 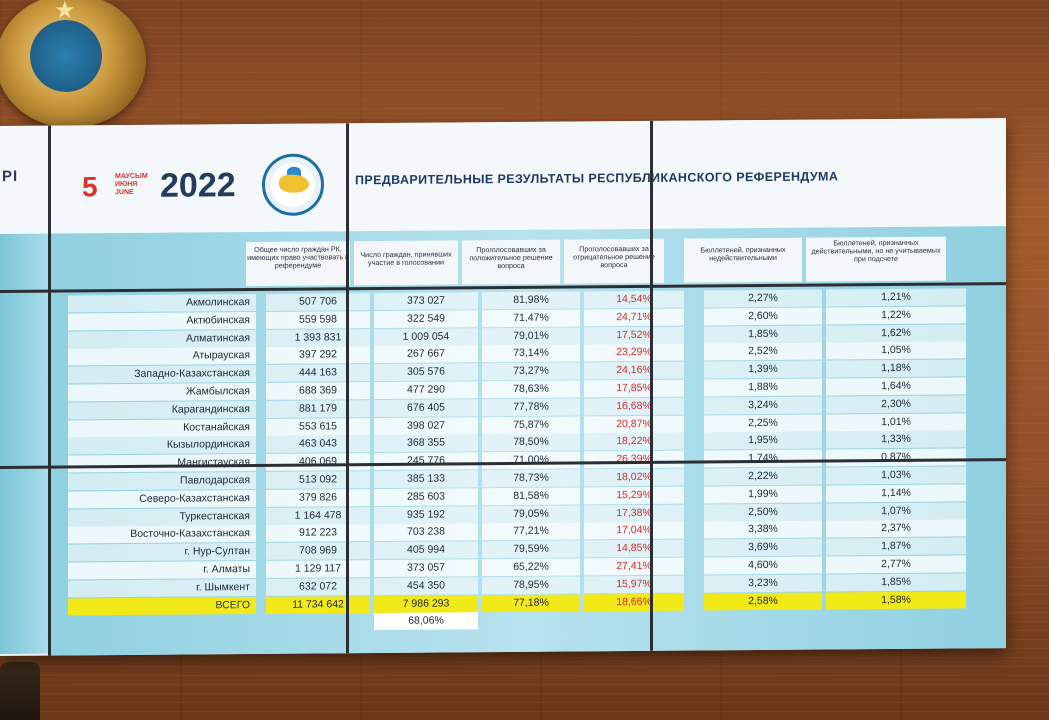 I want to click on cell-region: Акмолинская, so click(x=162, y=303).